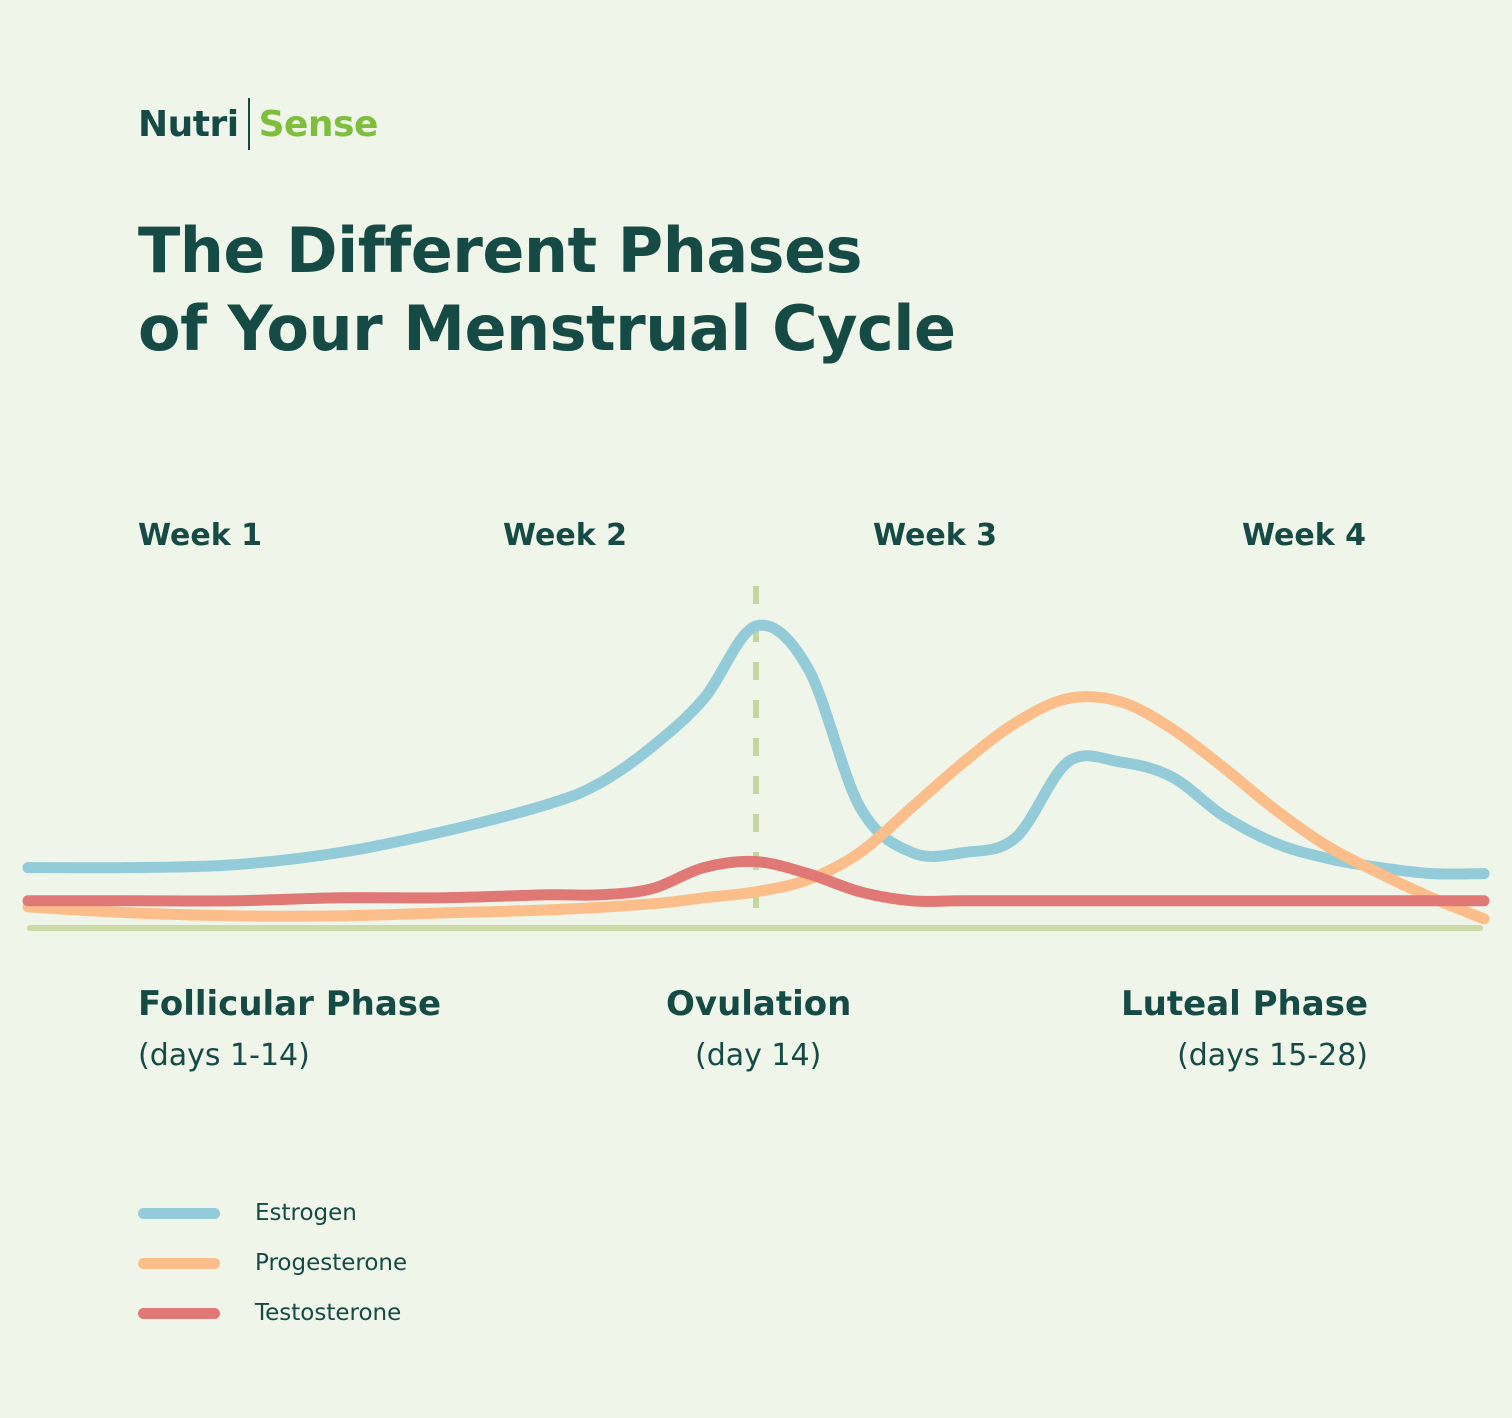  I want to click on title-line-2: of Your Menstrual Cycle, so click(547, 328).